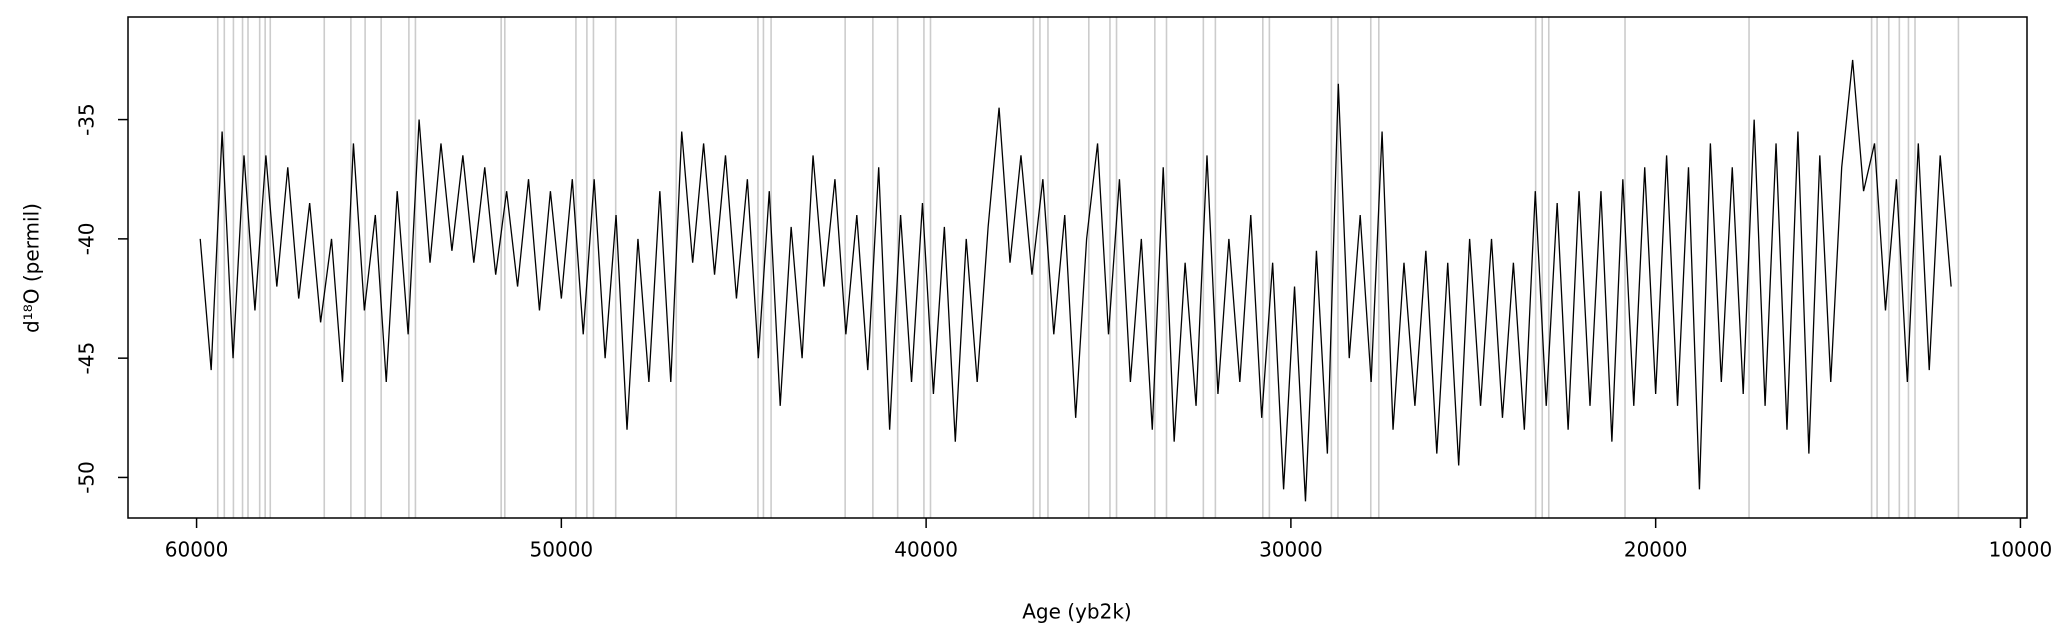 The height and width of the screenshot is (643, 2067). What do you see at coordinates (562, 550) in the screenshot?
I see `x-tick-label: 50000` at bounding box center [562, 550].